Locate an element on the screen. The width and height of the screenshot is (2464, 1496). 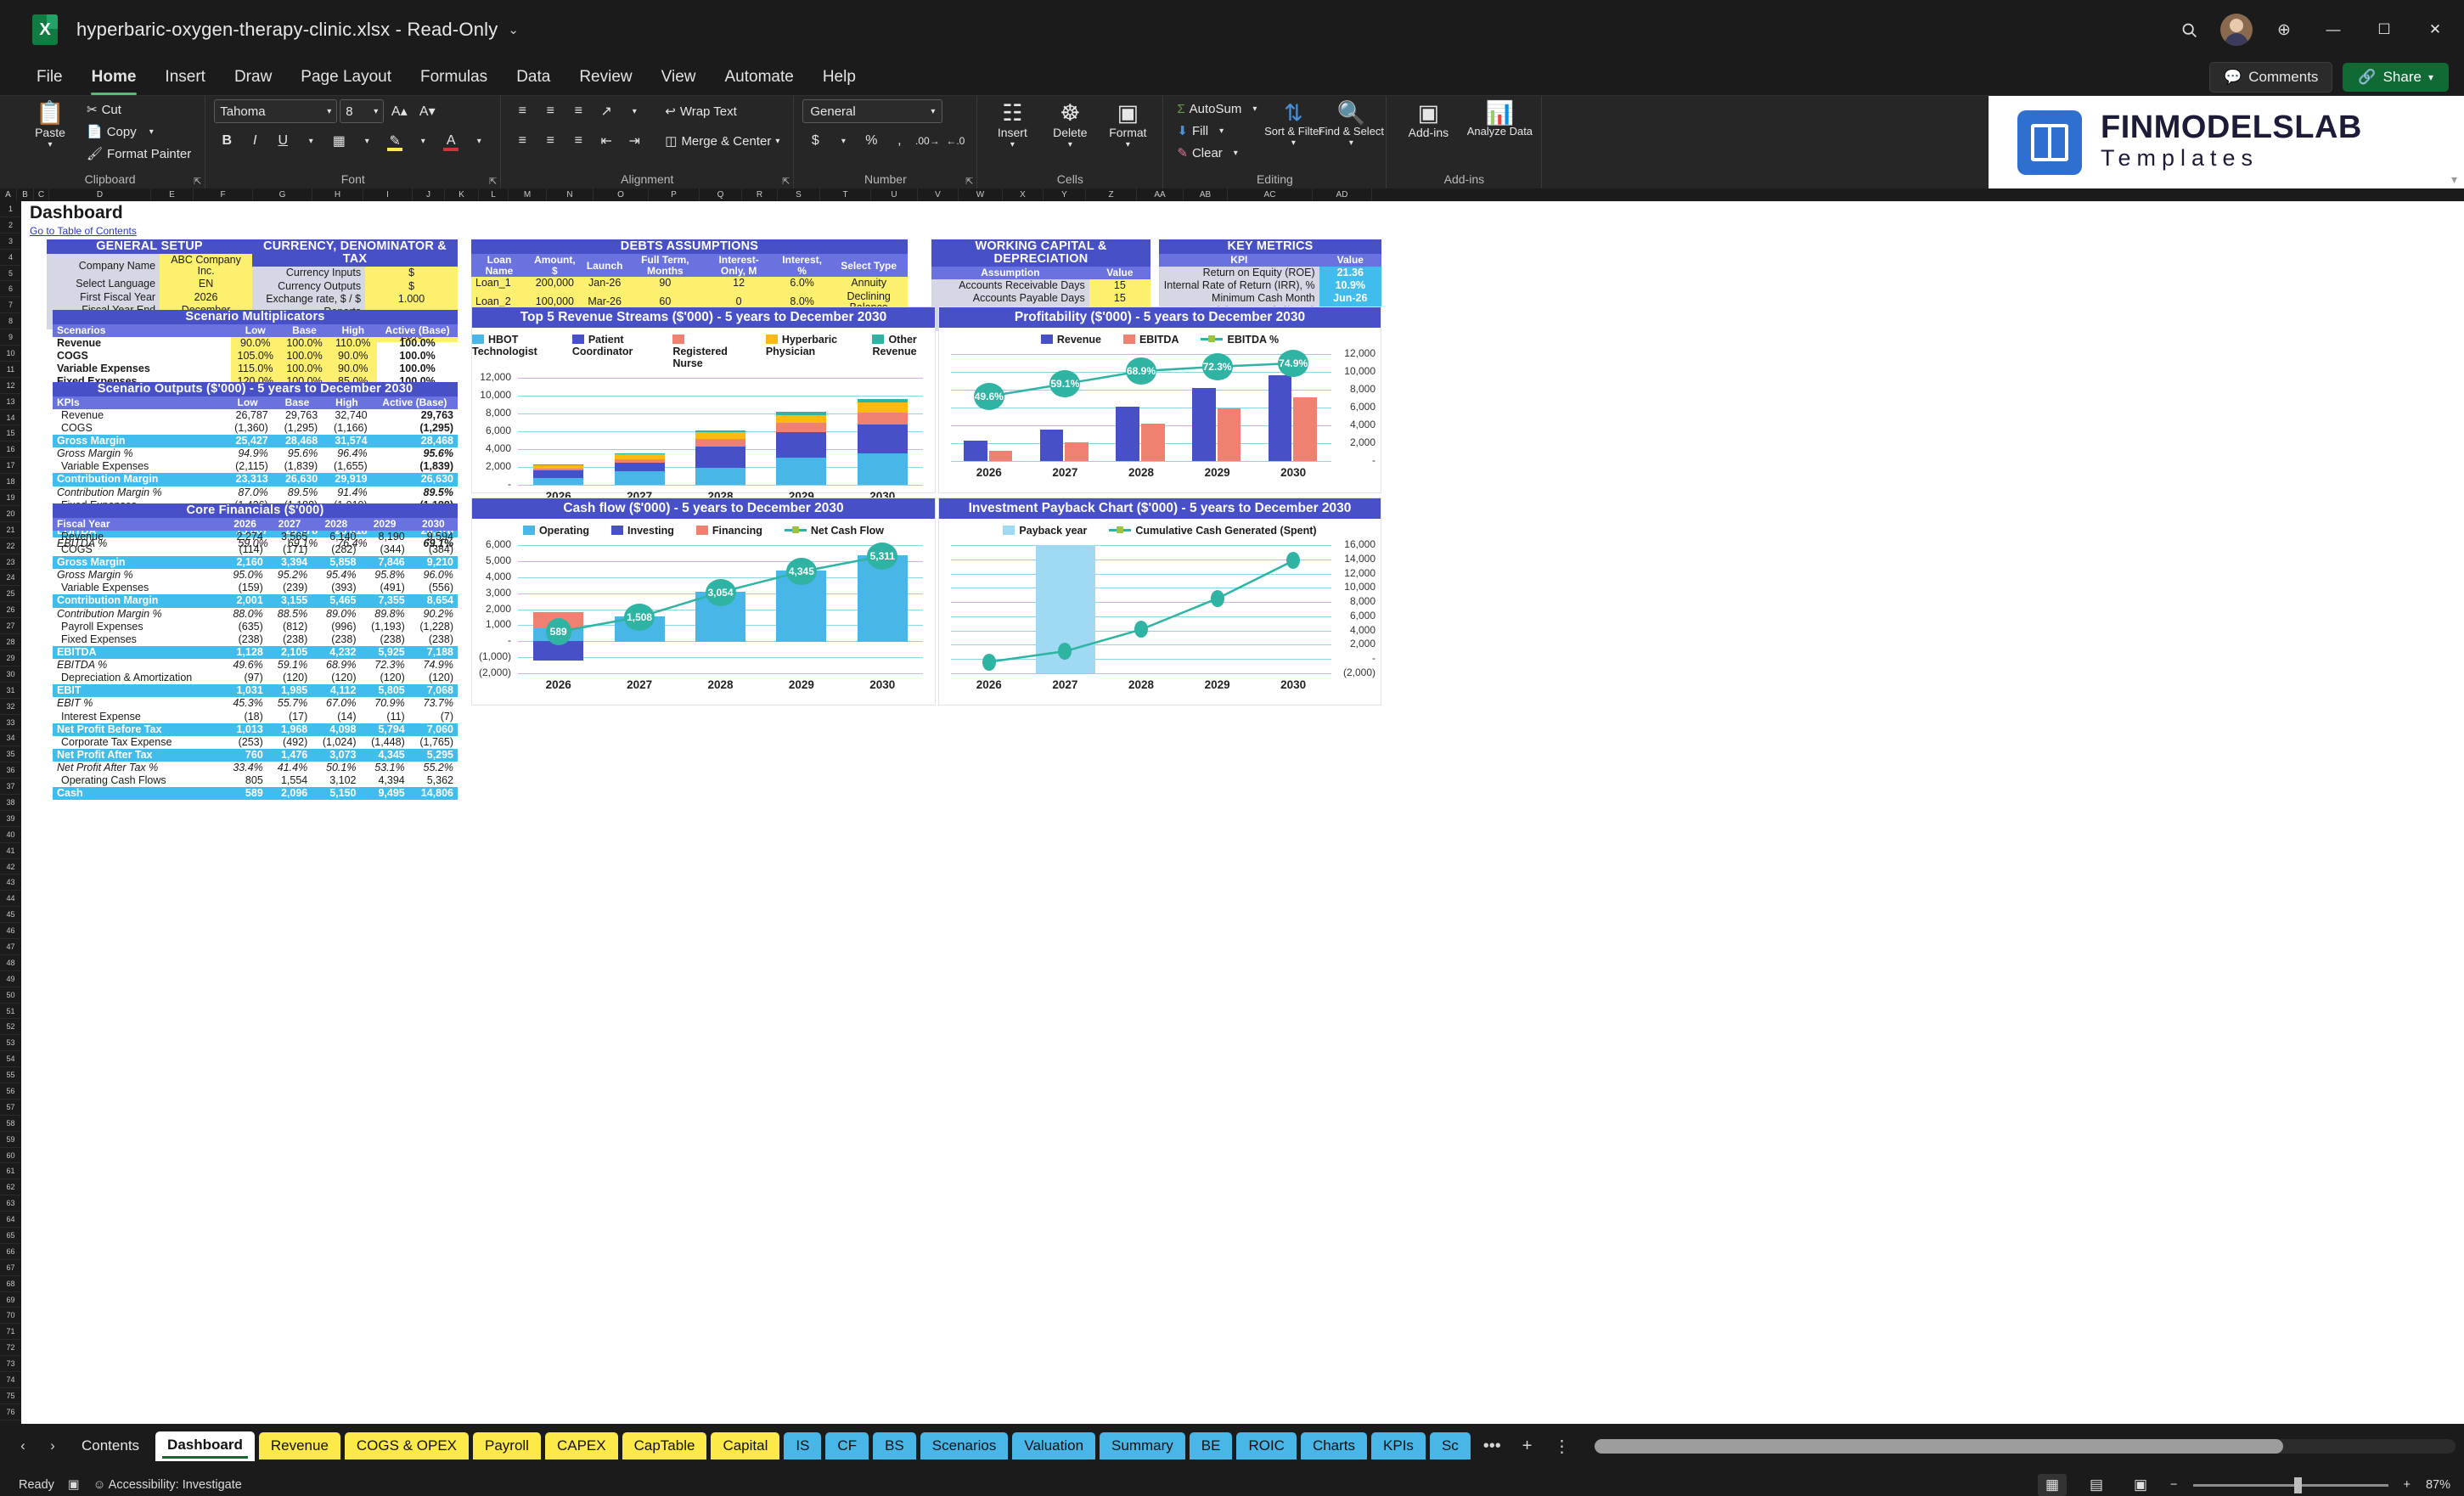
italic-button: I is located at coordinates (255, 140).